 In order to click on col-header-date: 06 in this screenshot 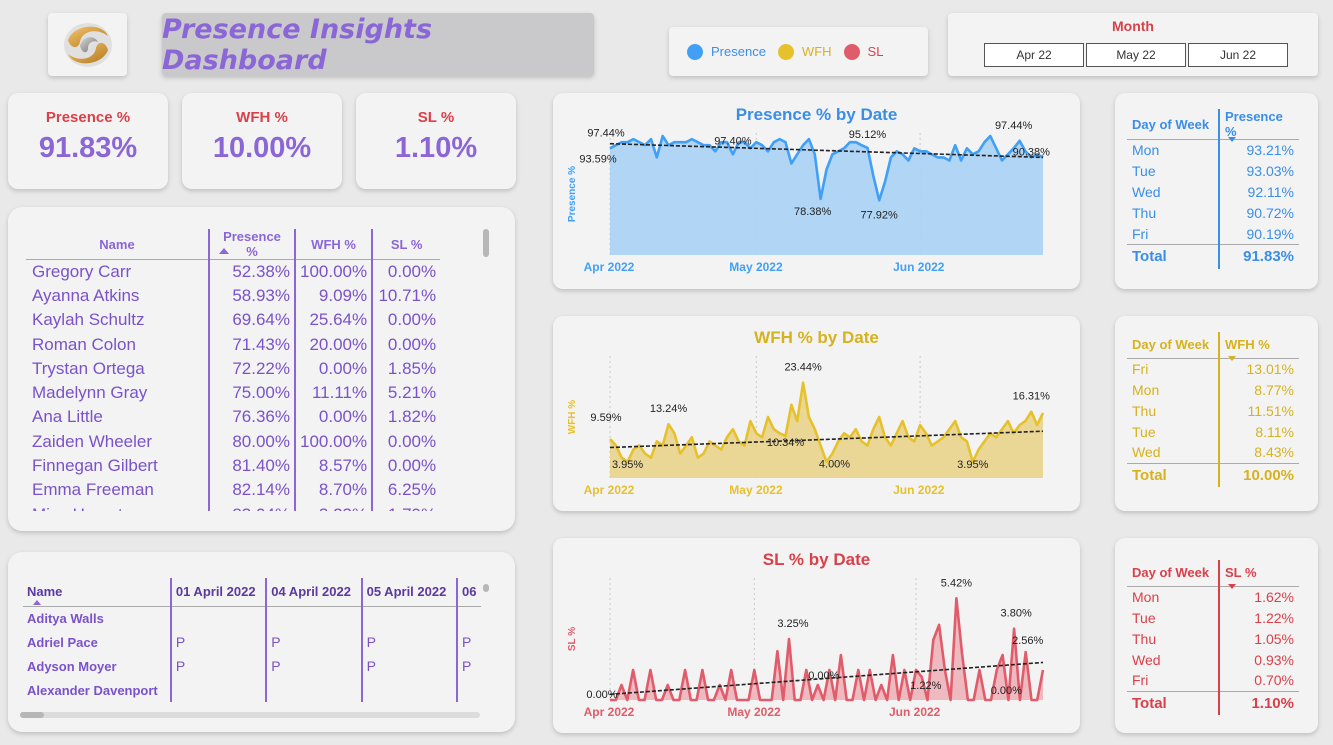, I will do `click(469, 592)`.